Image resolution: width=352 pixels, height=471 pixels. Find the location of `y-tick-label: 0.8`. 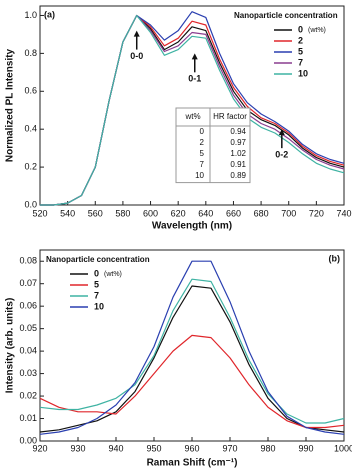

y-tick-label: 0.8 is located at coordinates (30, 53).